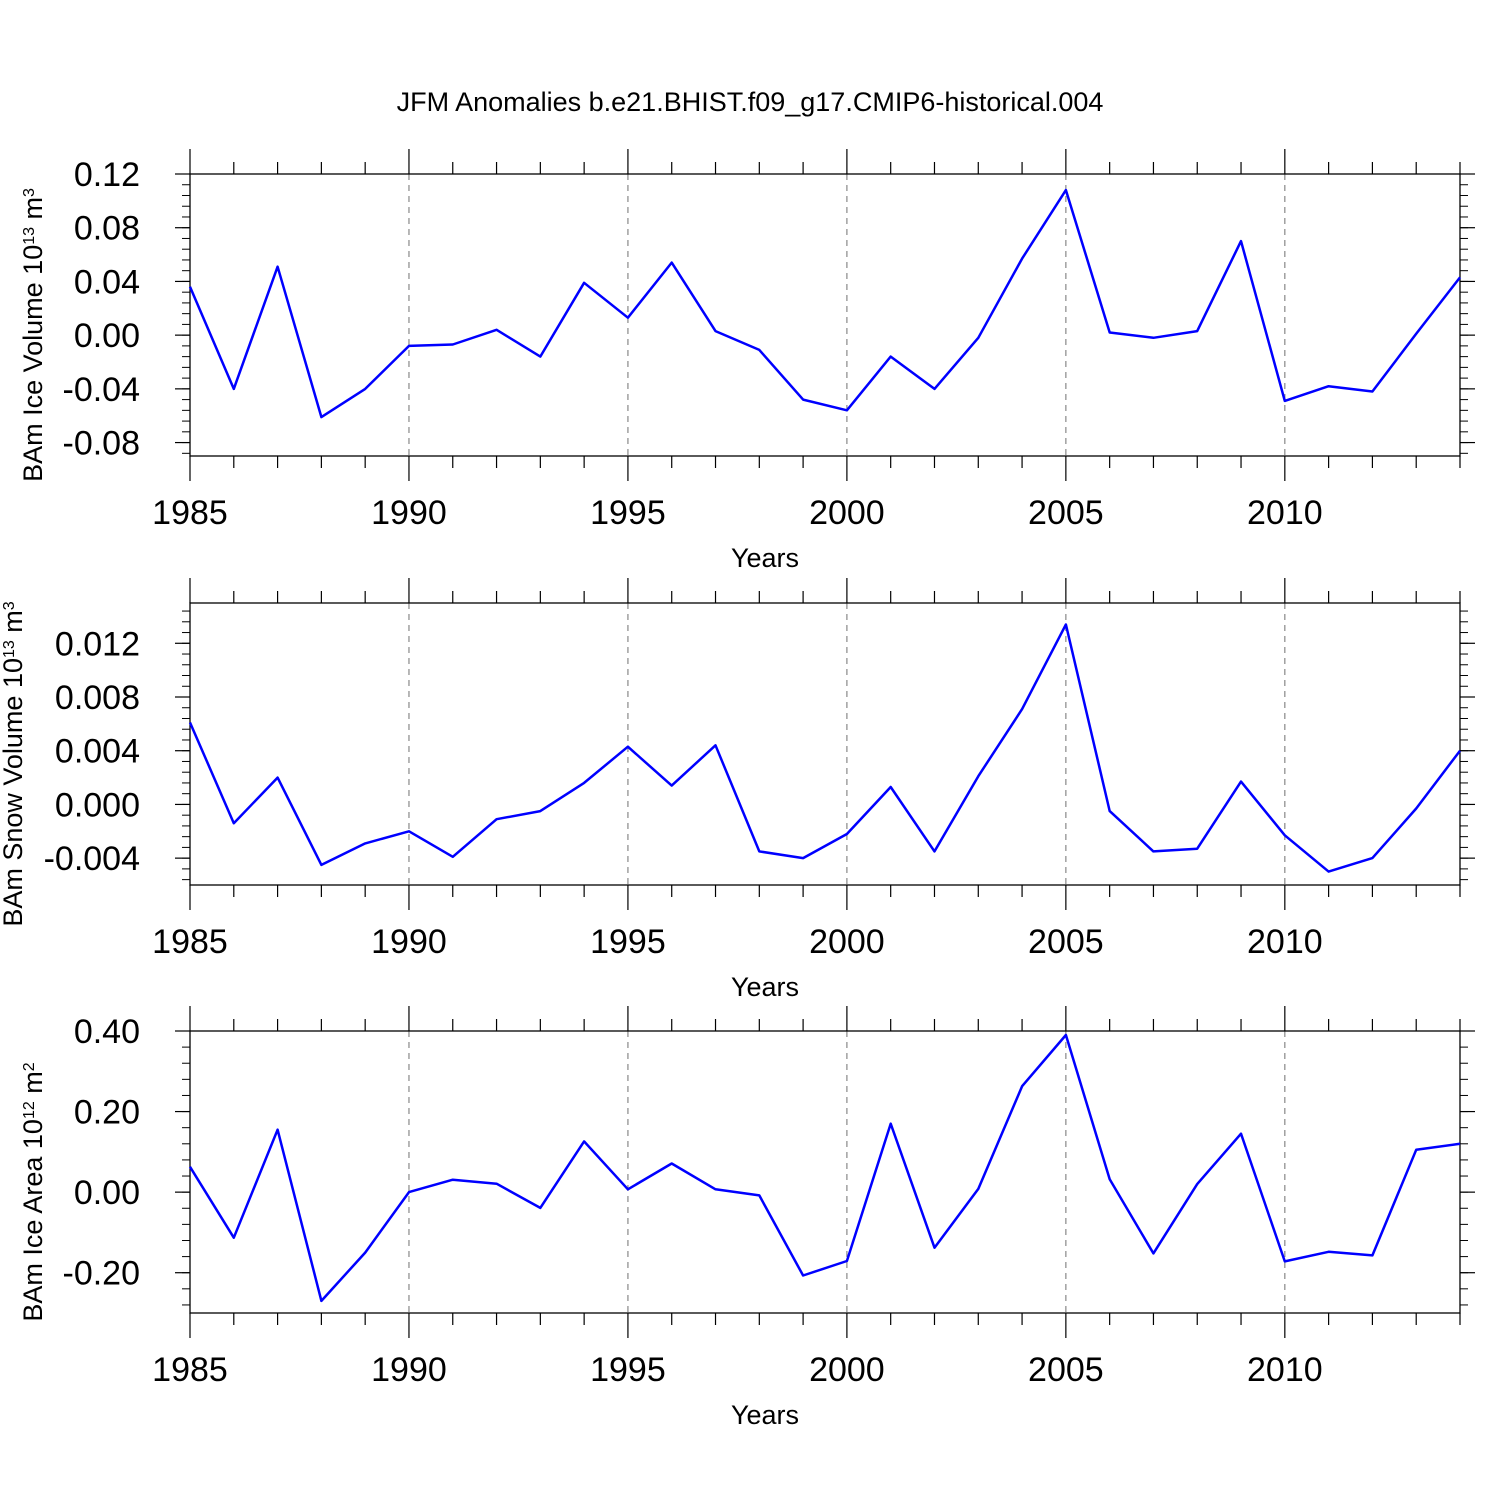  Describe the element at coordinates (29, 1066) in the screenshot. I see `y-axis-title-ylabel-unit-exp: 2` at that location.